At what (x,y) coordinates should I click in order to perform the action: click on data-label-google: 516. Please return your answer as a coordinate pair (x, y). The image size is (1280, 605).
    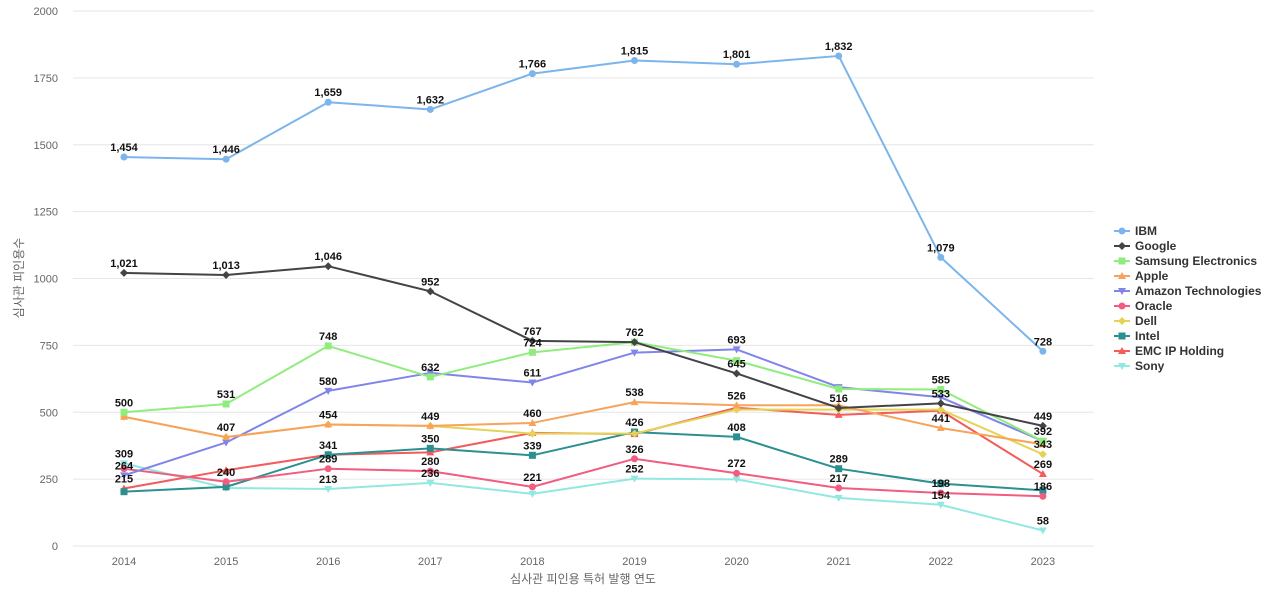
    Looking at the image, I should click on (839, 399).